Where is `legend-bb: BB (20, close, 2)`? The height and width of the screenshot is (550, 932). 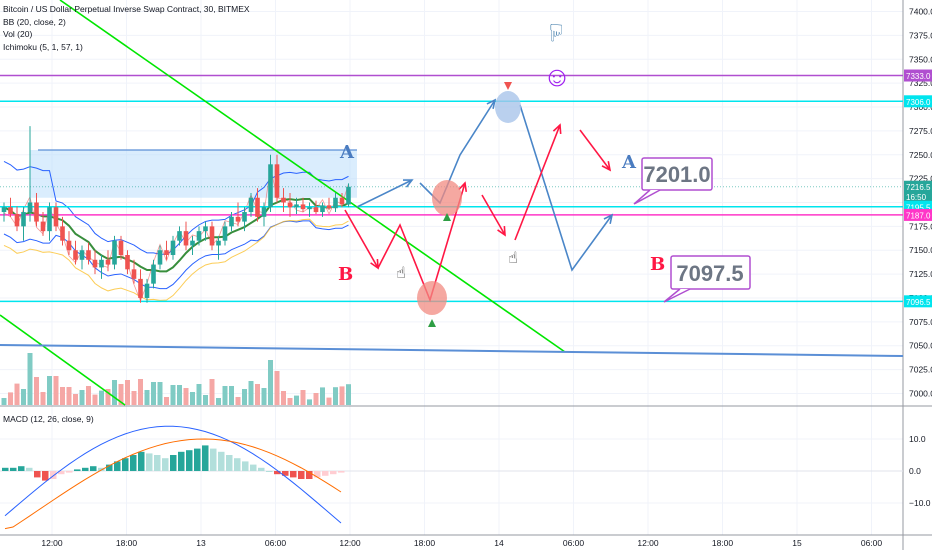 legend-bb: BB (20, close, 2) is located at coordinates (34, 21).